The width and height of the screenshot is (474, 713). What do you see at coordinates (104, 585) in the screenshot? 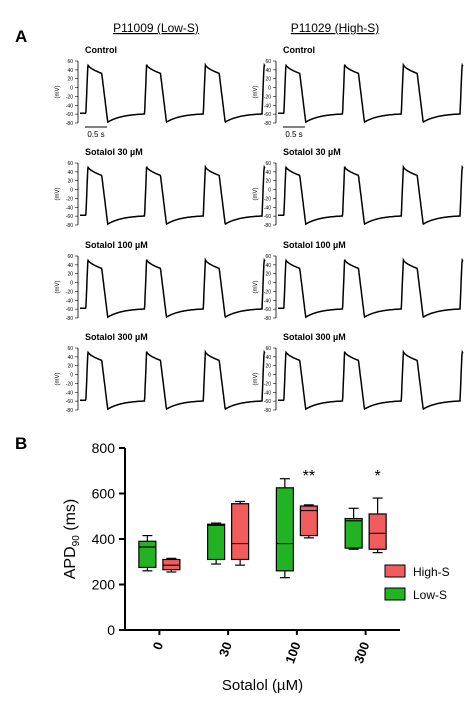
I see `y-tick-label: 200` at bounding box center [104, 585].